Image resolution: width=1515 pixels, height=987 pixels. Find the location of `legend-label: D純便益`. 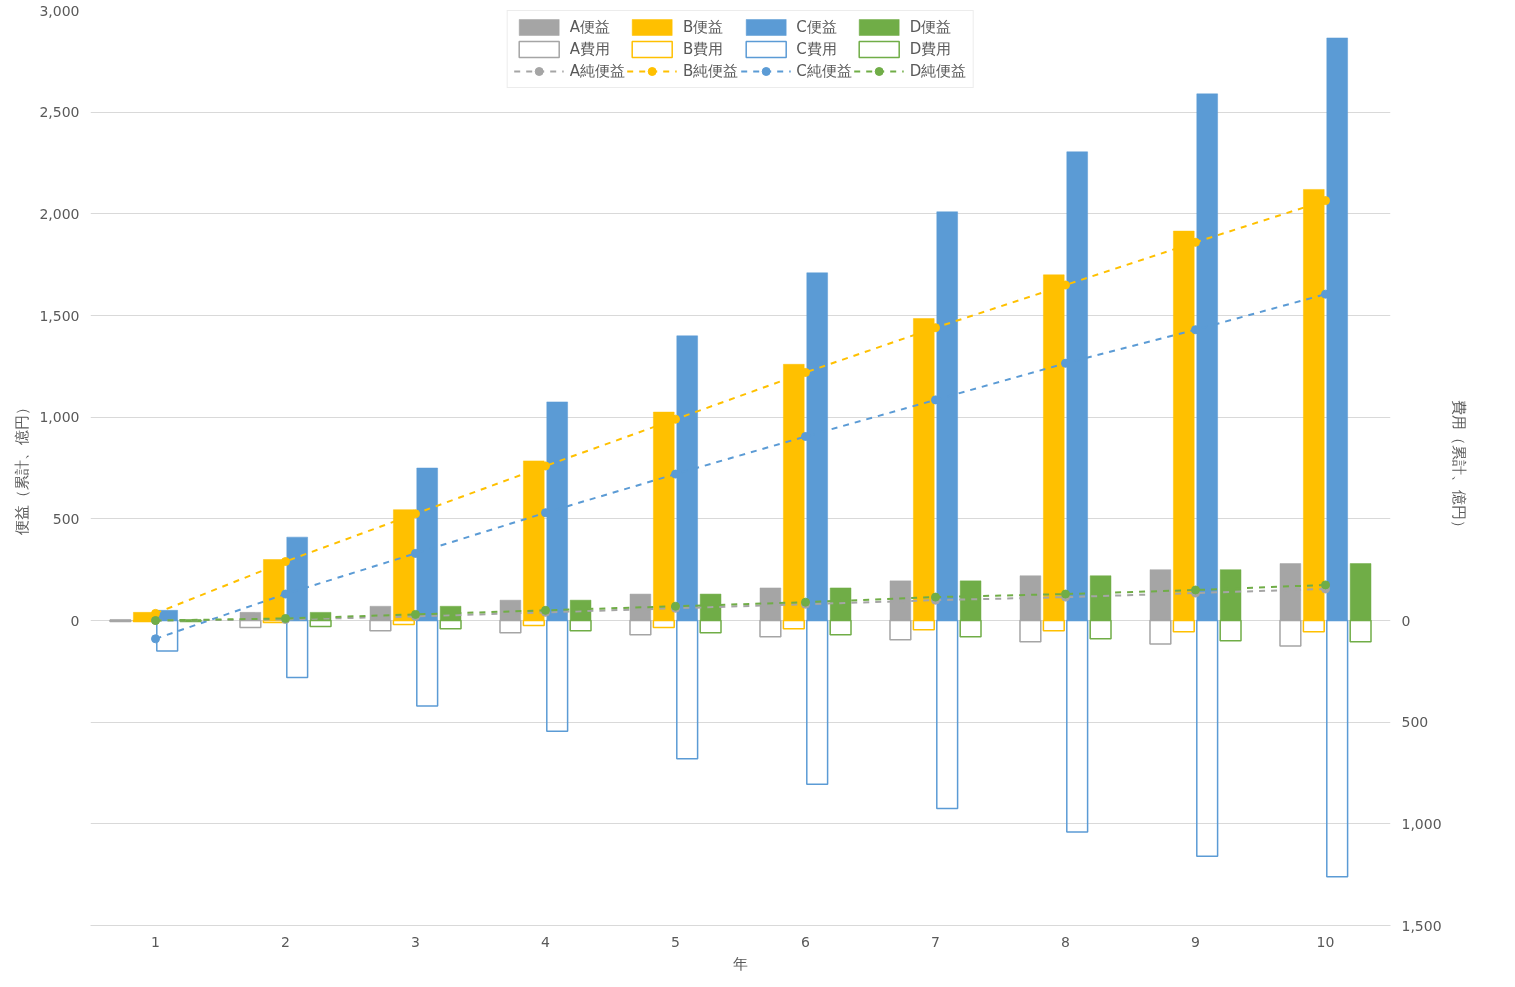

legend-label: D純便益 is located at coordinates (938, 71).